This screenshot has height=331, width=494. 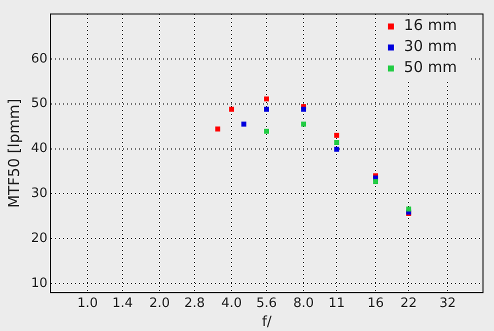 I want to click on y-tick-label: 20, so click(x=39, y=238).